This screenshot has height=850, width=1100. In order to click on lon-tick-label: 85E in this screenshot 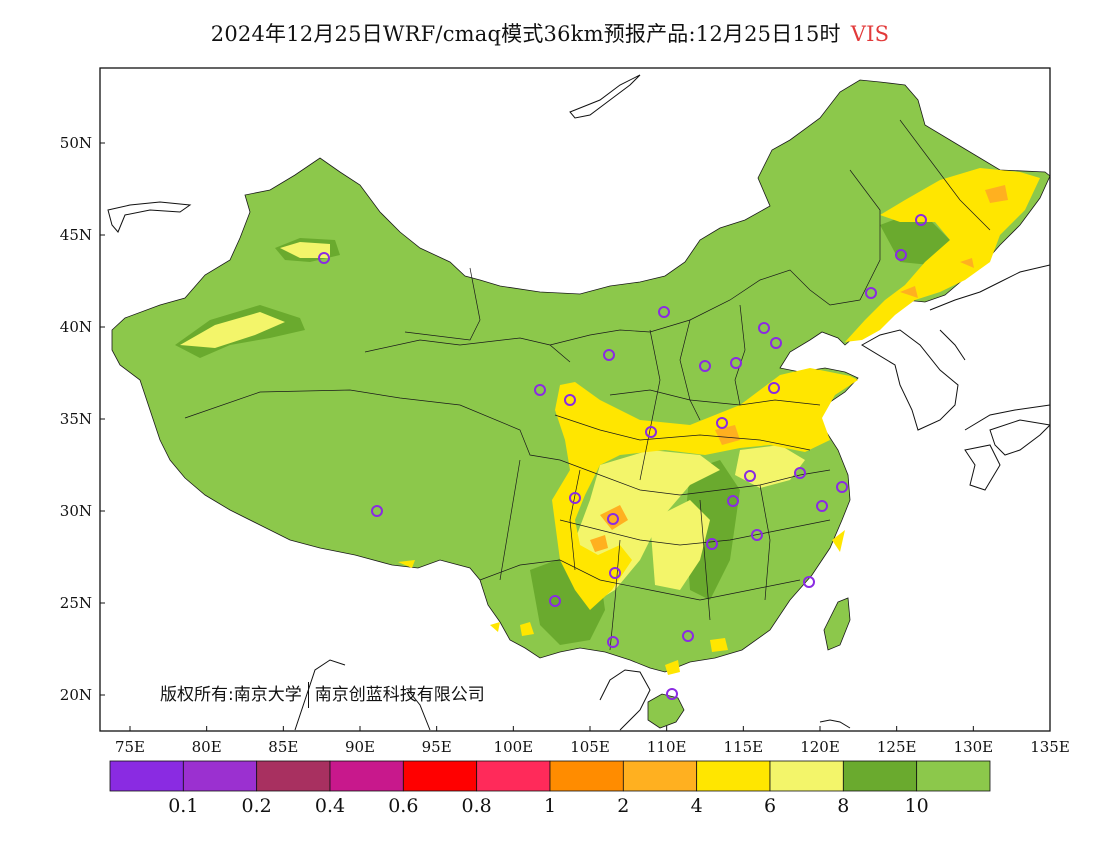, I will do `click(283, 747)`.